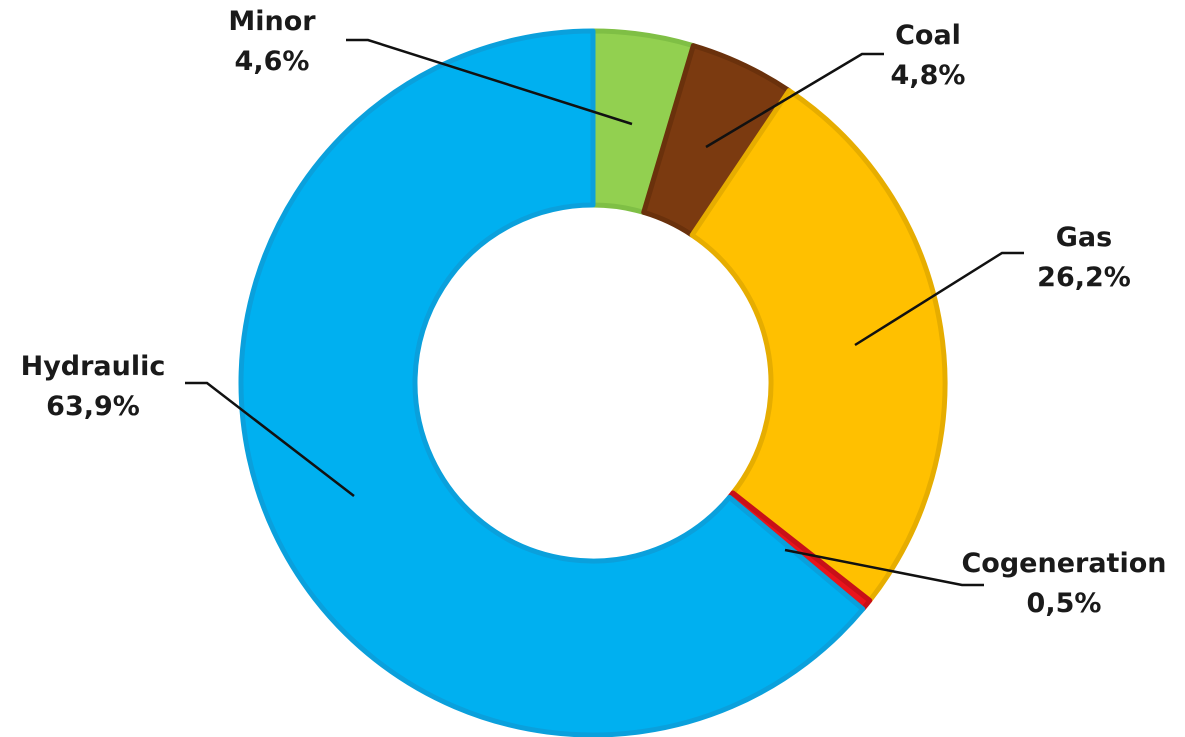 The width and height of the screenshot is (1185, 737). Describe the element at coordinates (272, 61) in the screenshot. I see `slice-value-minor: 4,6%` at that location.